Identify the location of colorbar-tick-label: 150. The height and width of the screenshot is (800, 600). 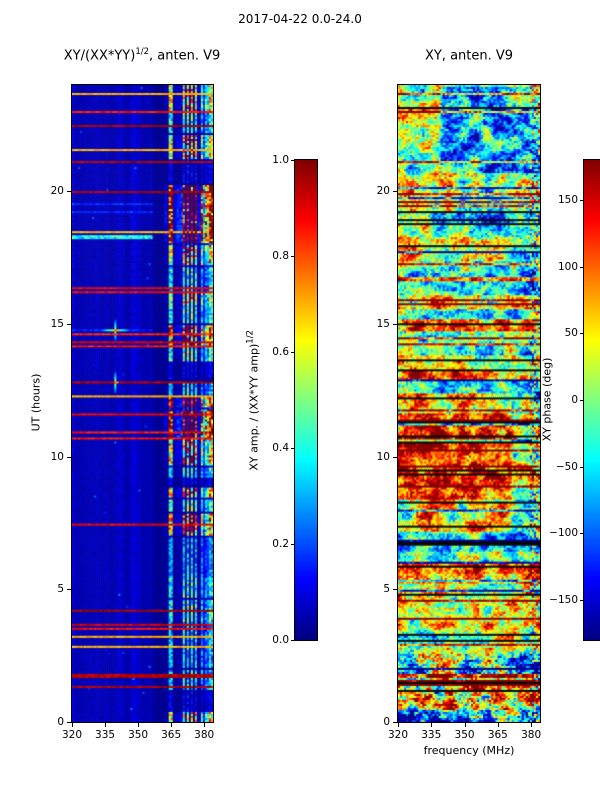
(567, 200).